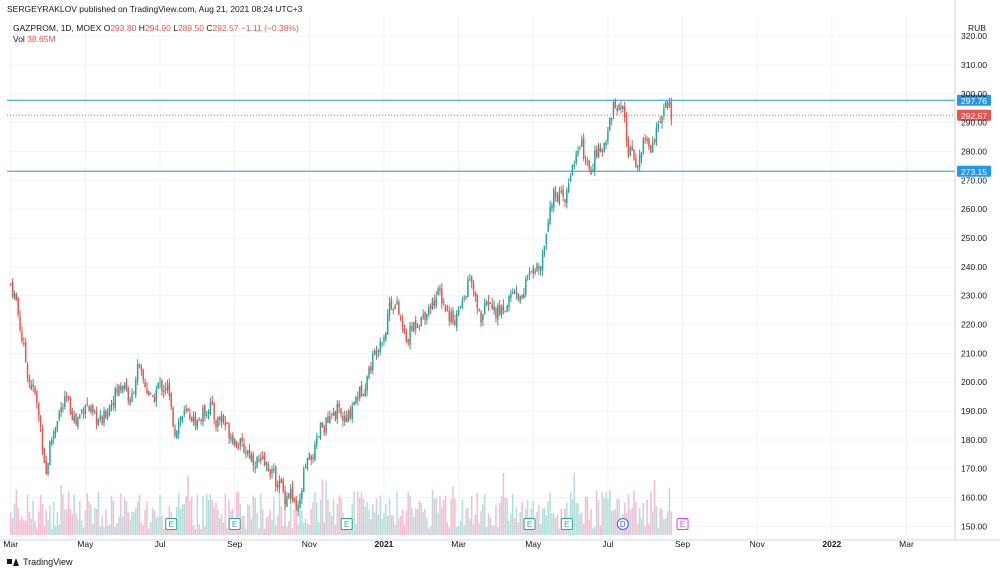  What do you see at coordinates (682, 544) in the screenshot?
I see `x-tick-label: Sep` at bounding box center [682, 544].